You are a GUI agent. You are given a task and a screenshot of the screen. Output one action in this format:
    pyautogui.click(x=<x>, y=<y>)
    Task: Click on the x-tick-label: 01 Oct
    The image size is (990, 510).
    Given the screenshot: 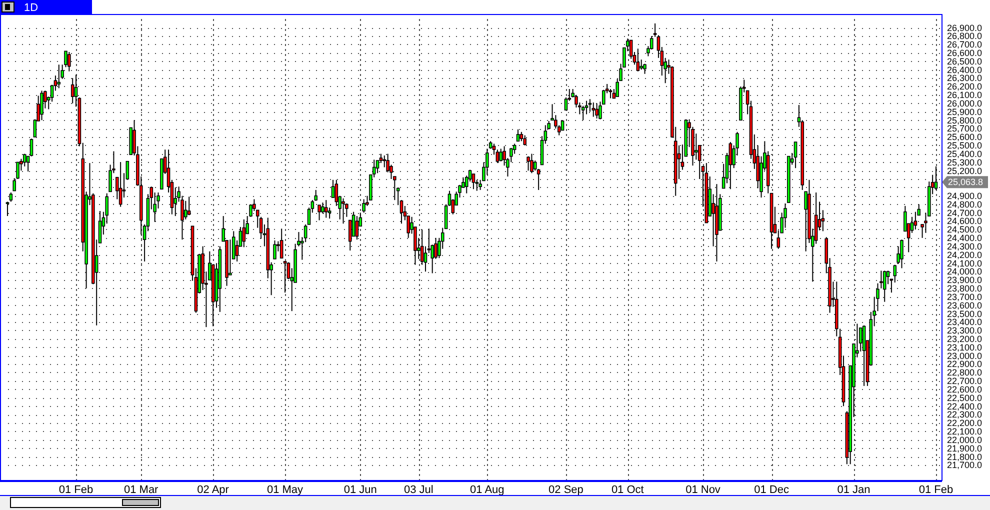 What is the action you would take?
    pyautogui.click(x=627, y=490)
    